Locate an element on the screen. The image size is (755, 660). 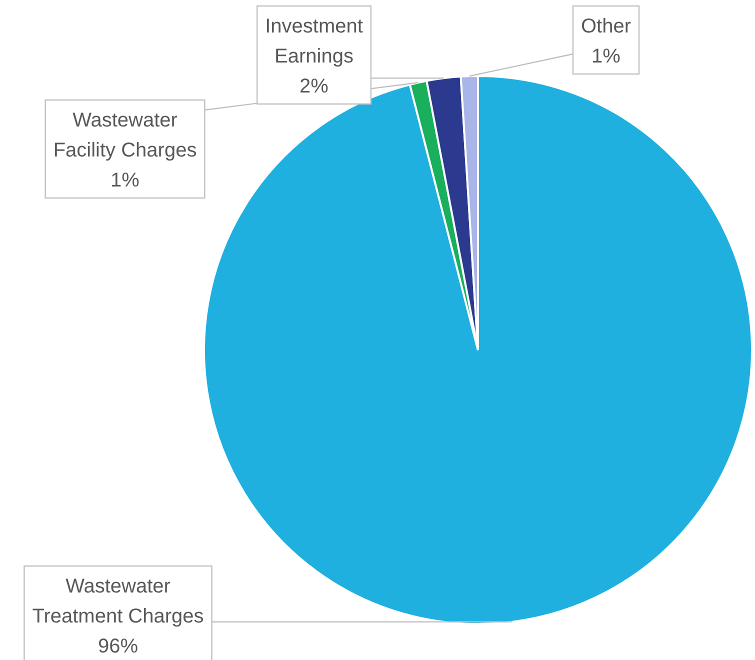
data-label: 2% is located at coordinates (314, 87).